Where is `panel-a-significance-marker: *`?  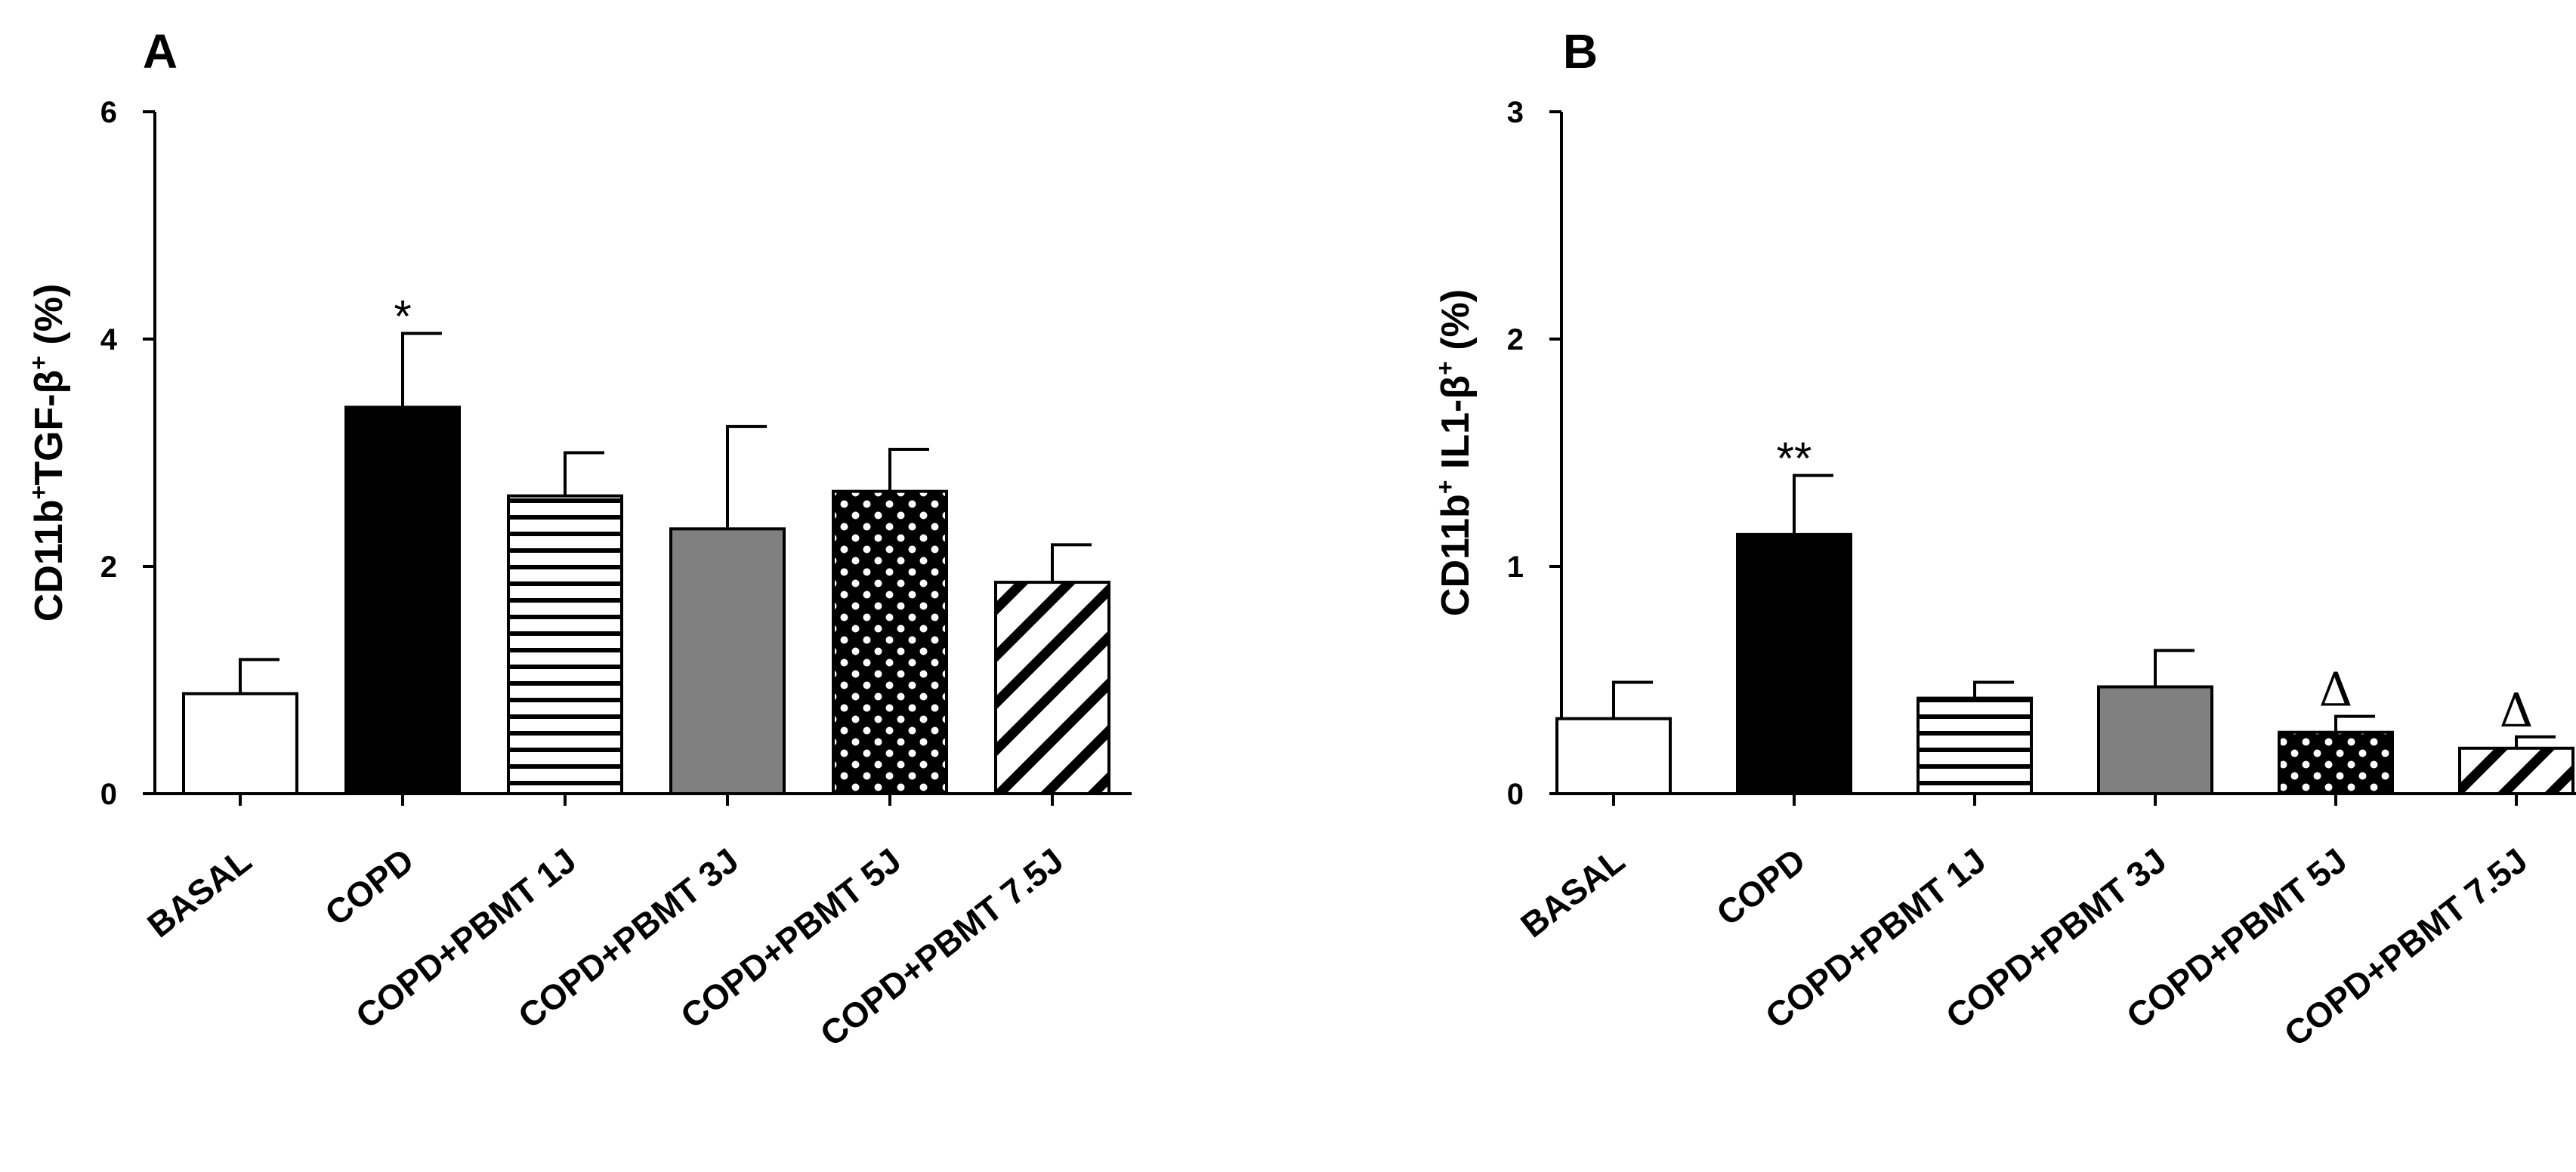 panel-a-significance-marker: * is located at coordinates (402, 316).